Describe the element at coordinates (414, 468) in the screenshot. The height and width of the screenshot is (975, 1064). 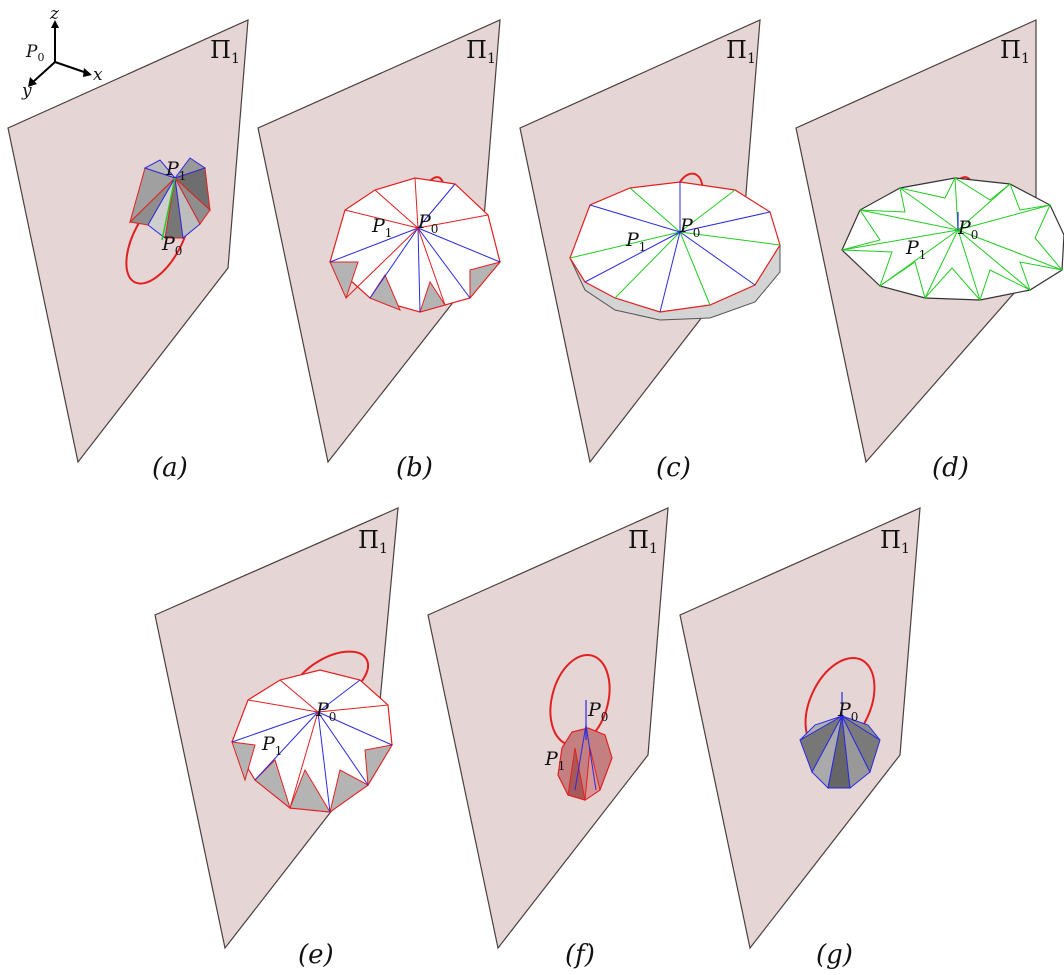
I see `caption-b: (b)` at that location.